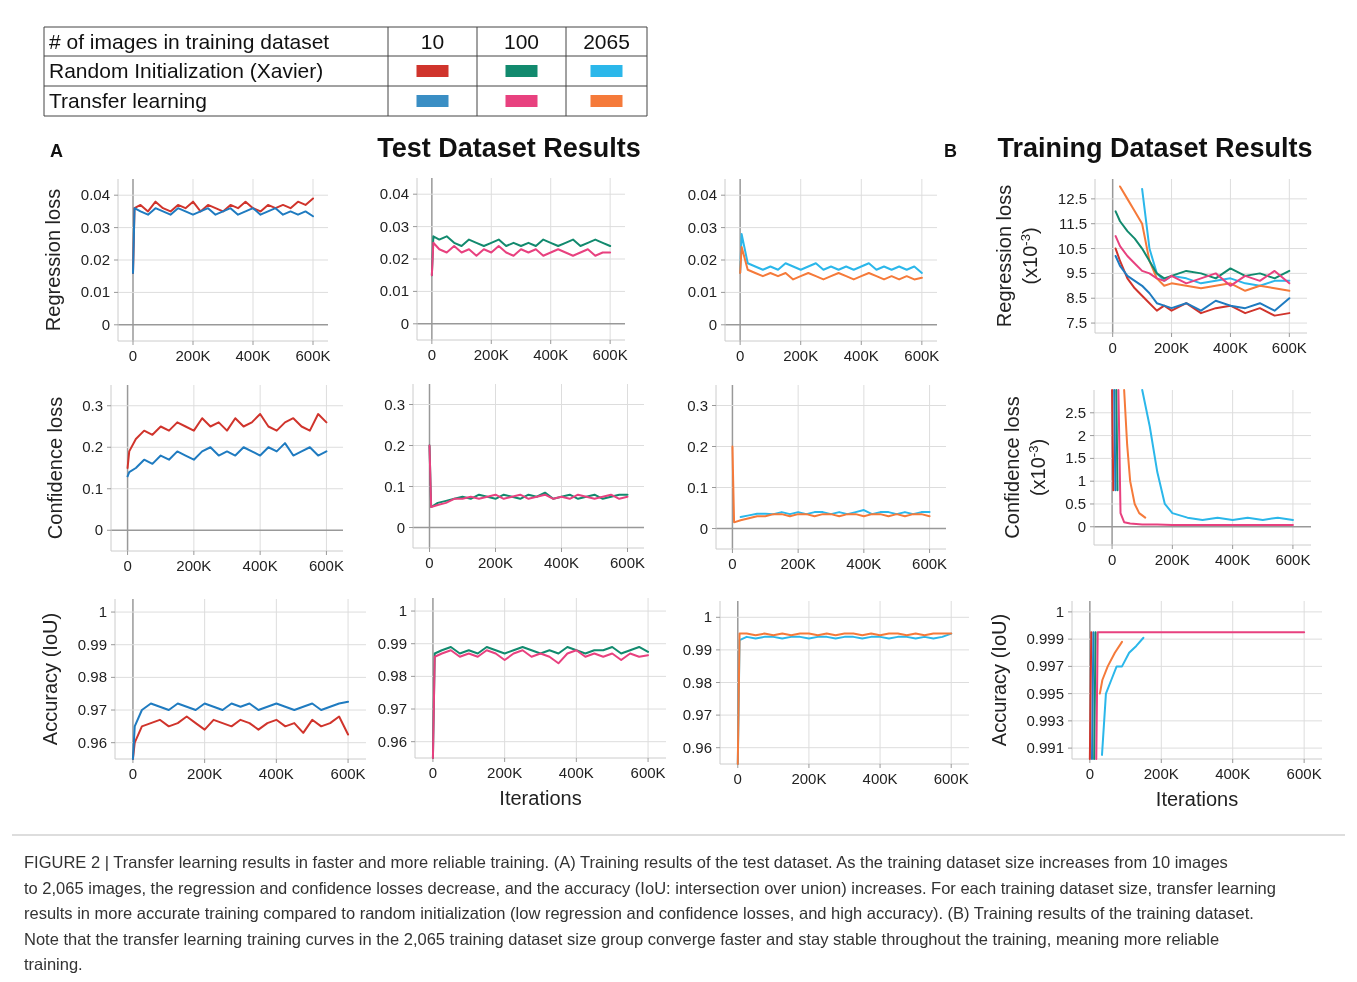 The image size is (1357, 982). I want to click on text: # of images in training dataset, so click(189, 41).